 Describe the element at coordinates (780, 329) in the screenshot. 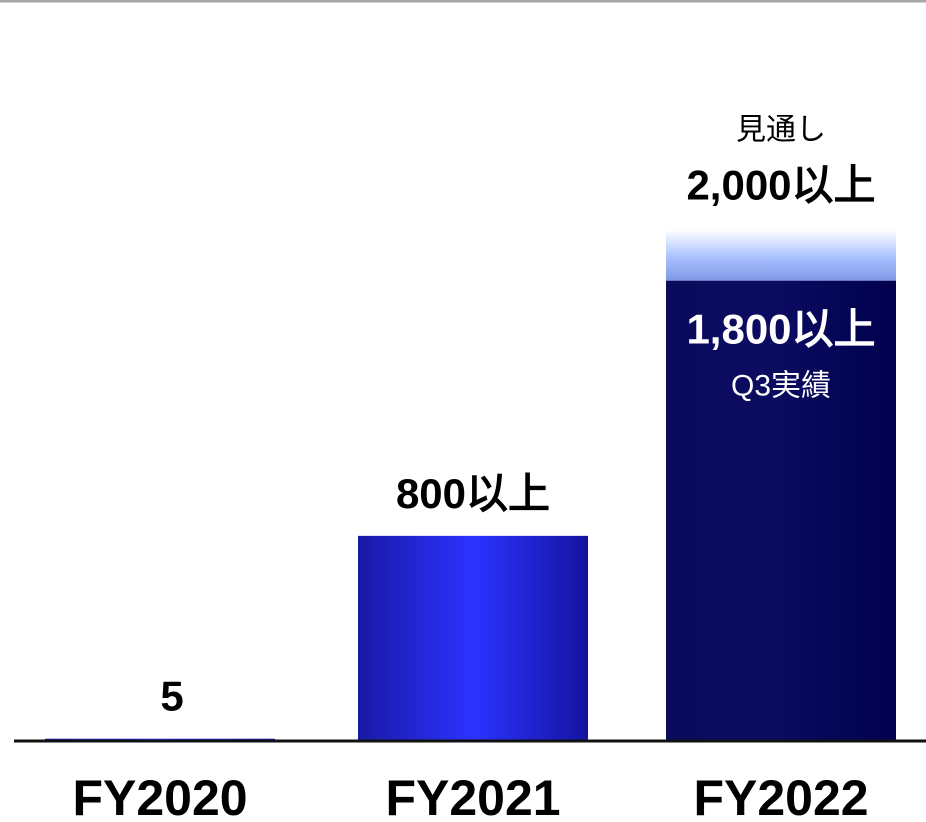

I see `value-label-fy2022: 1,800以上` at that location.